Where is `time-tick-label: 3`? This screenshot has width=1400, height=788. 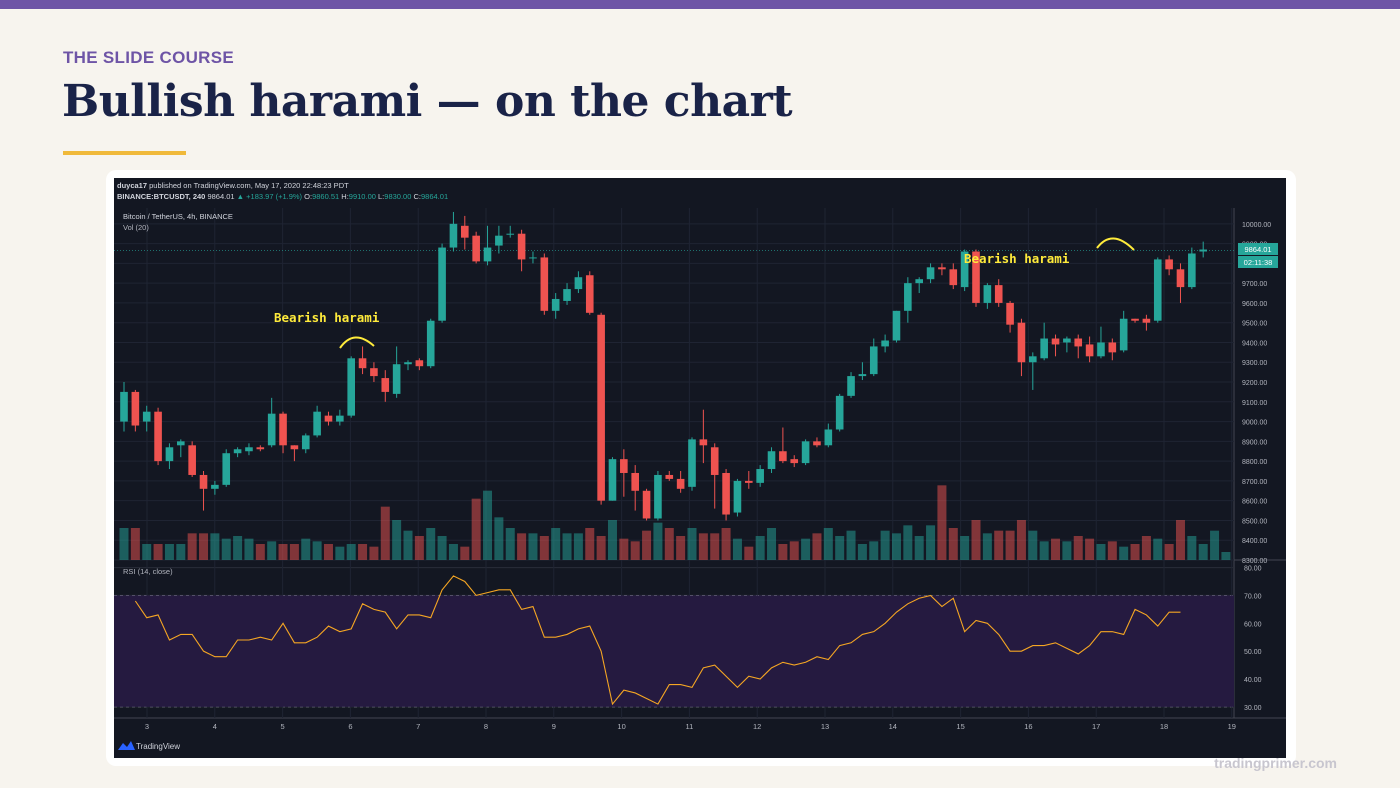
time-tick-label: 3 is located at coordinates (147, 726).